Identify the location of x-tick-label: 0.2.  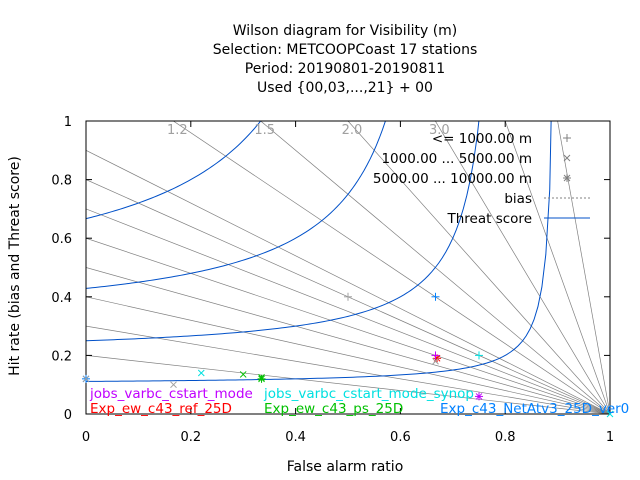
(190, 437).